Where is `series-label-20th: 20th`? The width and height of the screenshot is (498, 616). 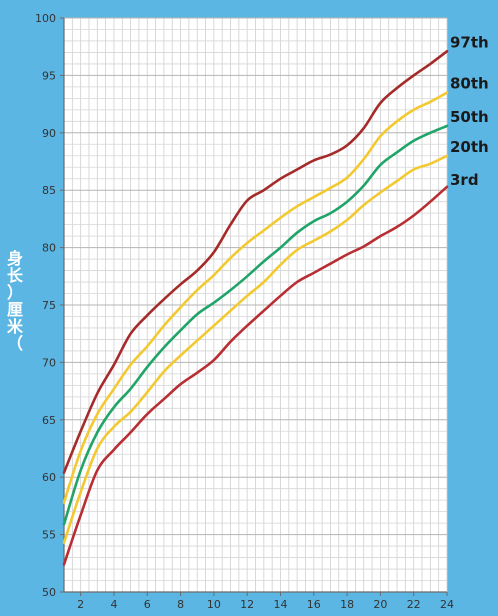
series-label-20th: 20th is located at coordinates (469, 147).